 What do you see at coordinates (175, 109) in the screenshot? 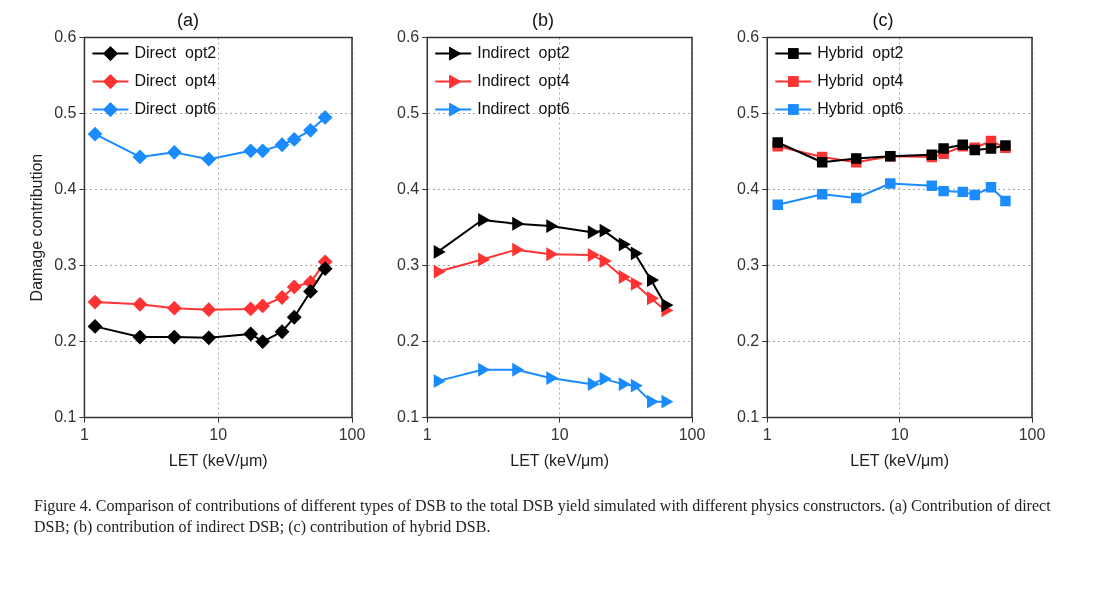
I see `legend-label: Direct opt6` at bounding box center [175, 109].